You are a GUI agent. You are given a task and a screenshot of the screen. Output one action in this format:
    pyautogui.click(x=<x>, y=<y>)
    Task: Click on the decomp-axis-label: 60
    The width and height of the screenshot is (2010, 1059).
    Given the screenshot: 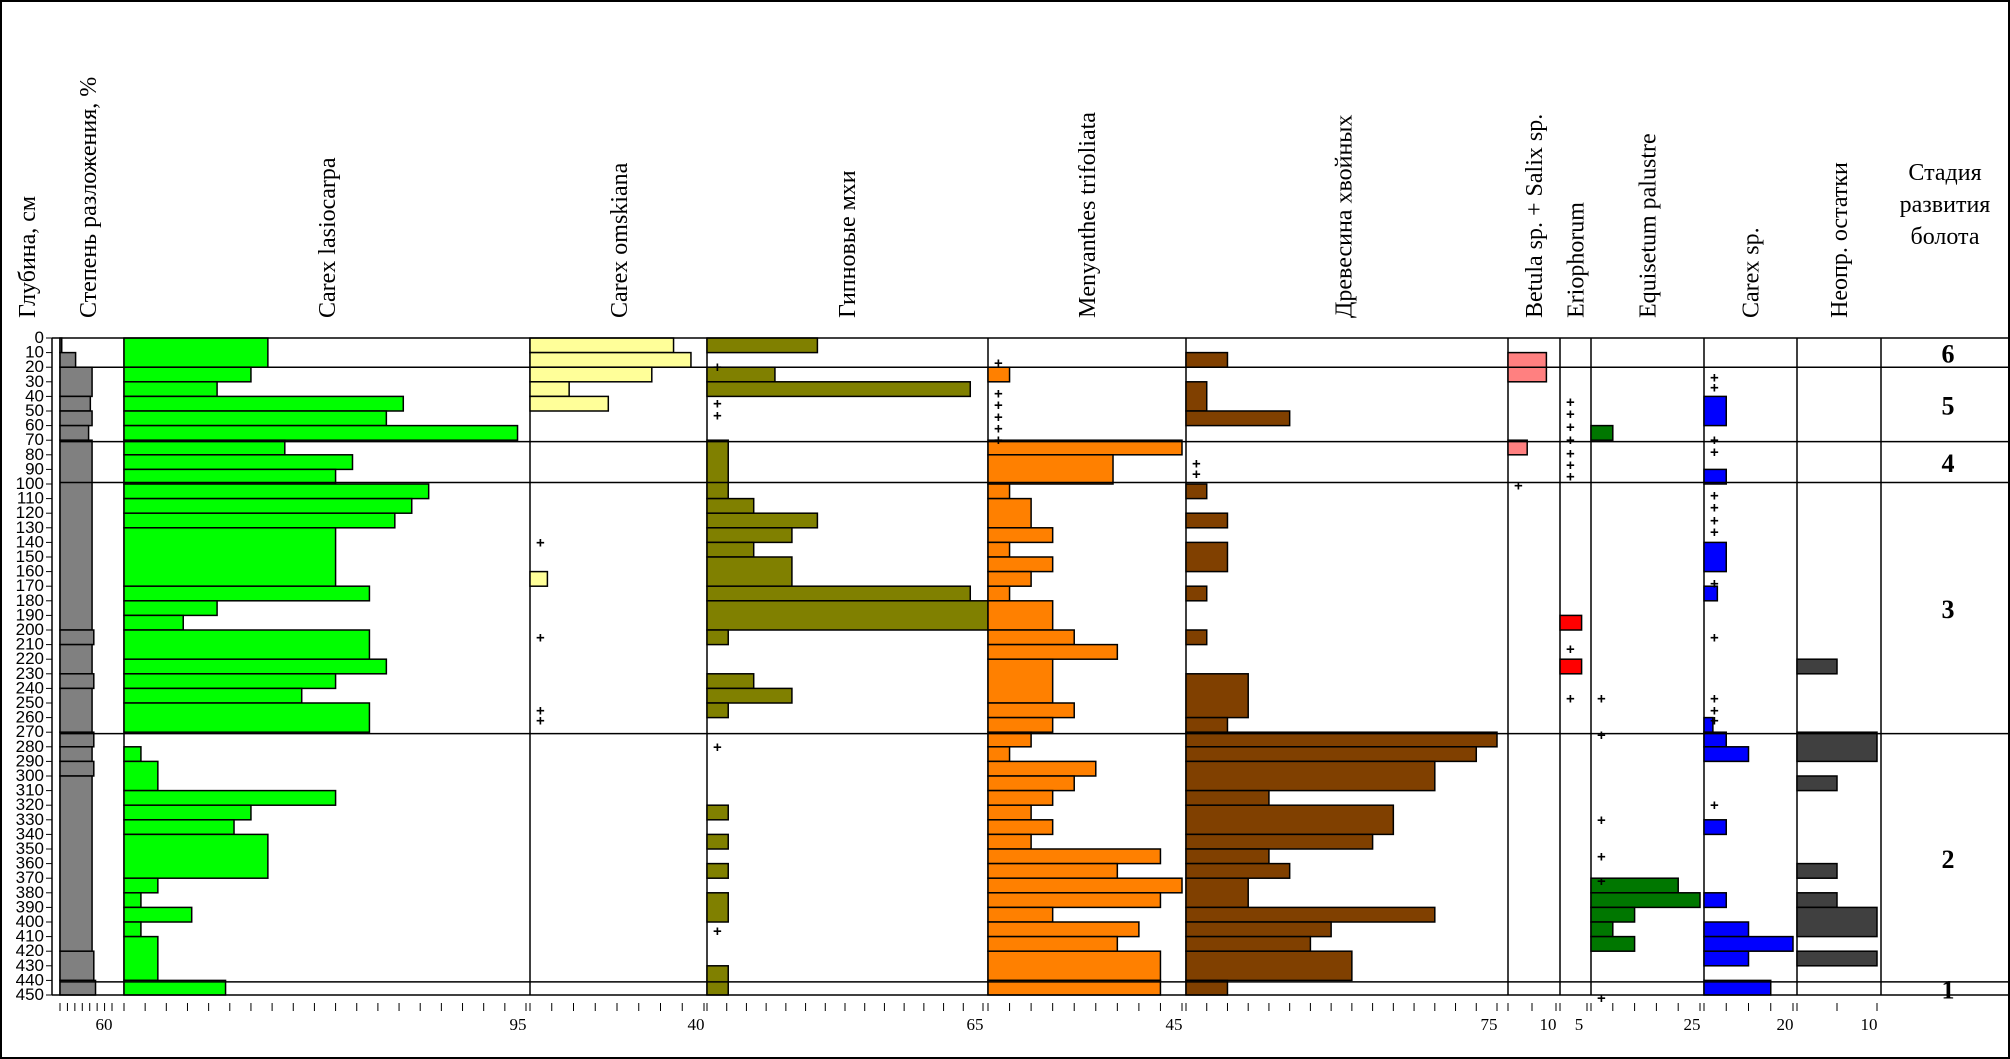 What is the action you would take?
    pyautogui.click(x=104, y=1024)
    